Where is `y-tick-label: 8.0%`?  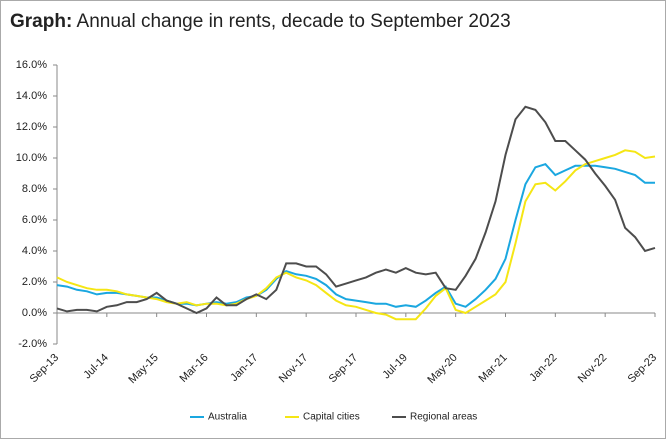 y-tick-label: 8.0% is located at coordinates (34, 189).